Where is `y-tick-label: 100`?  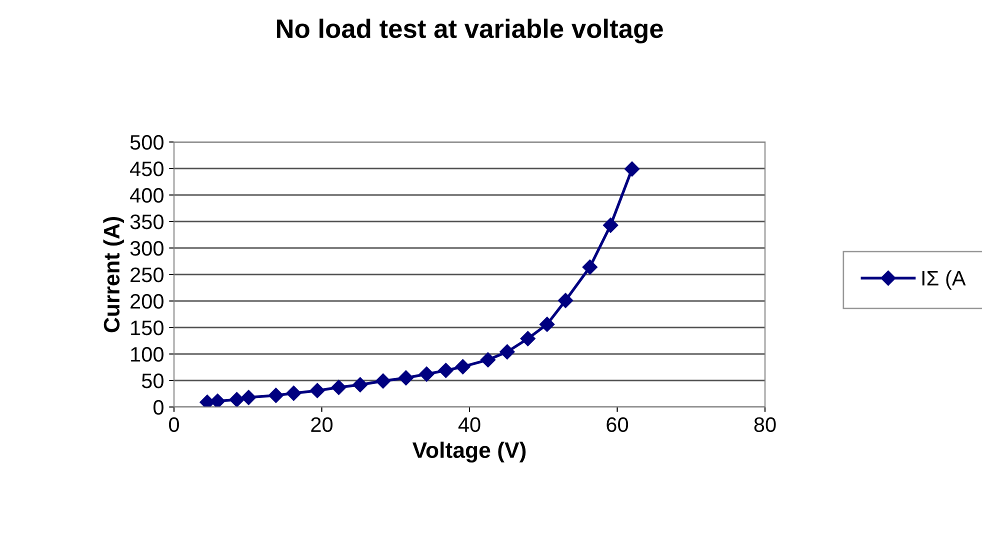 y-tick-label: 100 is located at coordinates (147, 354).